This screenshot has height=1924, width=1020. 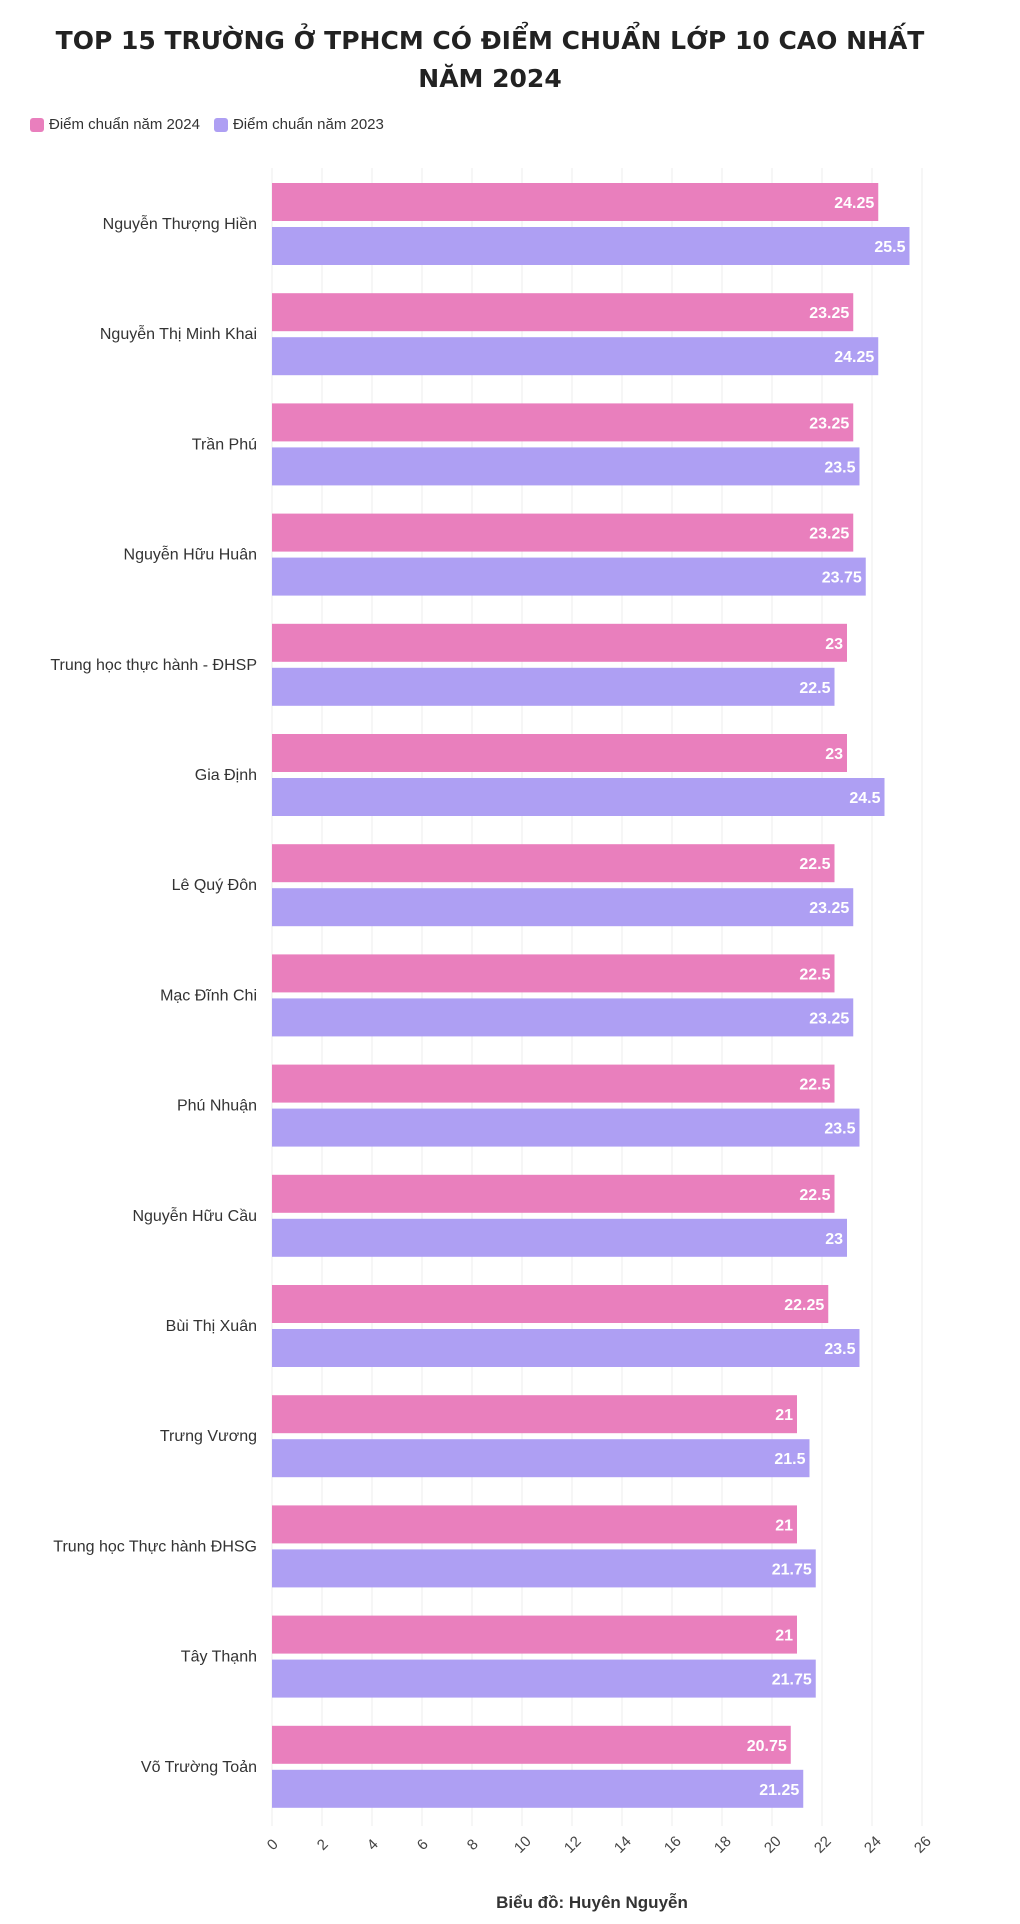 What do you see at coordinates (308, 124) in the screenshot?
I see `legend-label-2023: Điểm chuẩn năm 2023` at bounding box center [308, 124].